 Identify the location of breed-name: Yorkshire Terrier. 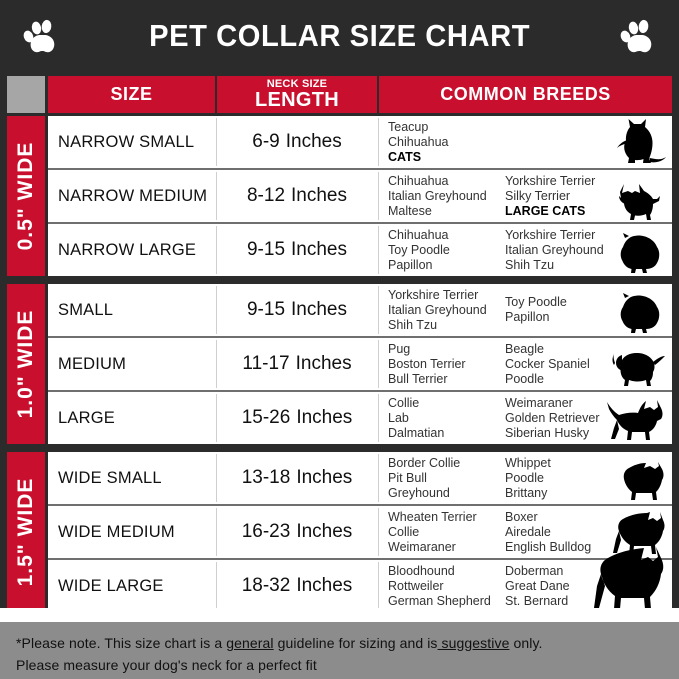
(550, 180).